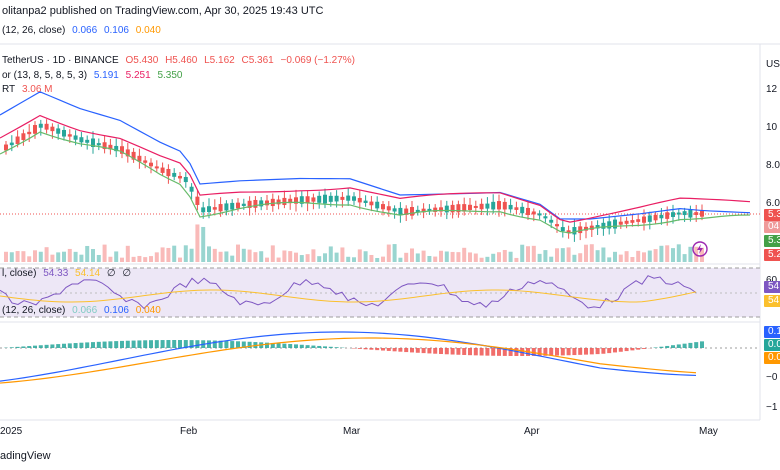  Describe the element at coordinates (700, 249) in the screenshot. I see `flash-icon` at that location.